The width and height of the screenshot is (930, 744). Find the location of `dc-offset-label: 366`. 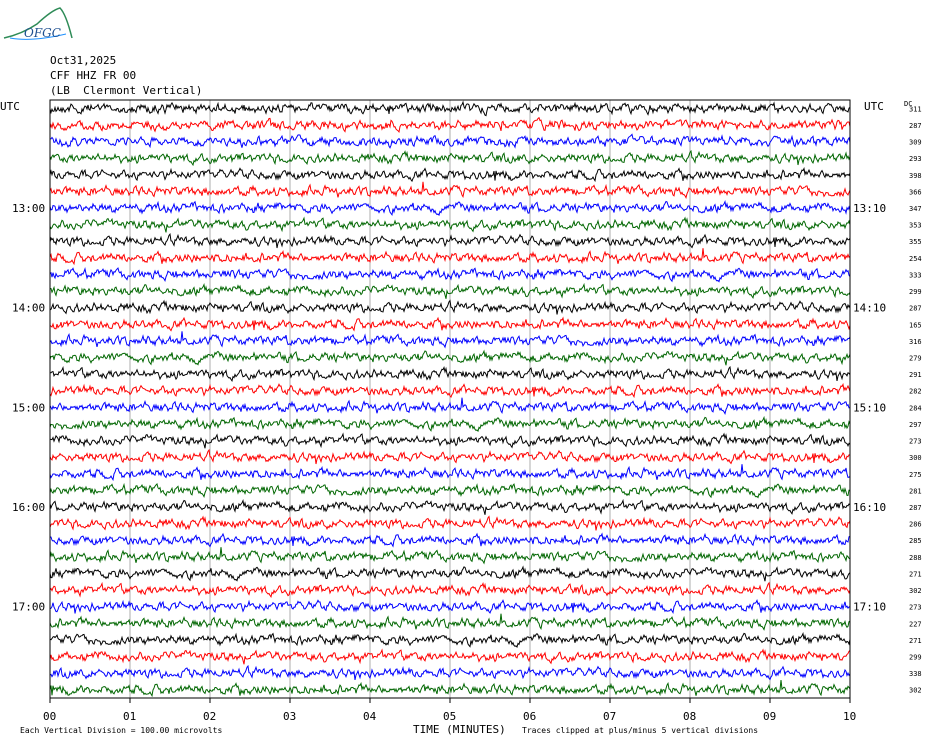

dc-offset-label: 366 is located at coordinates (915, 192).